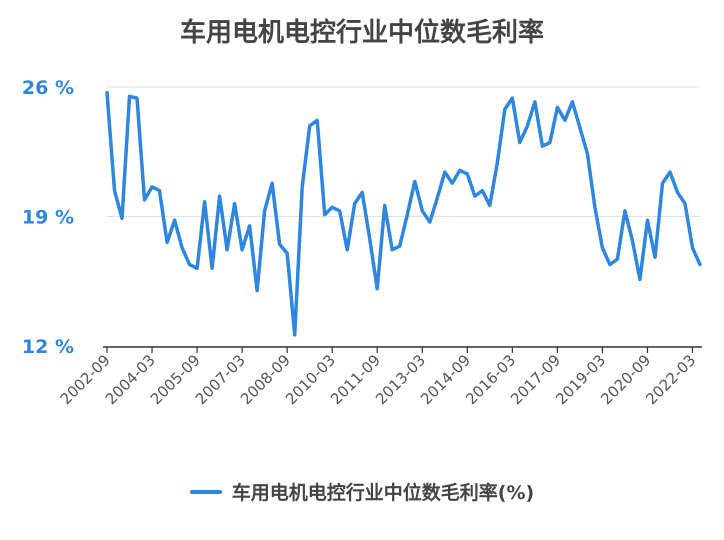 The width and height of the screenshot is (724, 540). Describe the element at coordinates (205, 491) in the screenshot. I see `legend-swatch` at that location.